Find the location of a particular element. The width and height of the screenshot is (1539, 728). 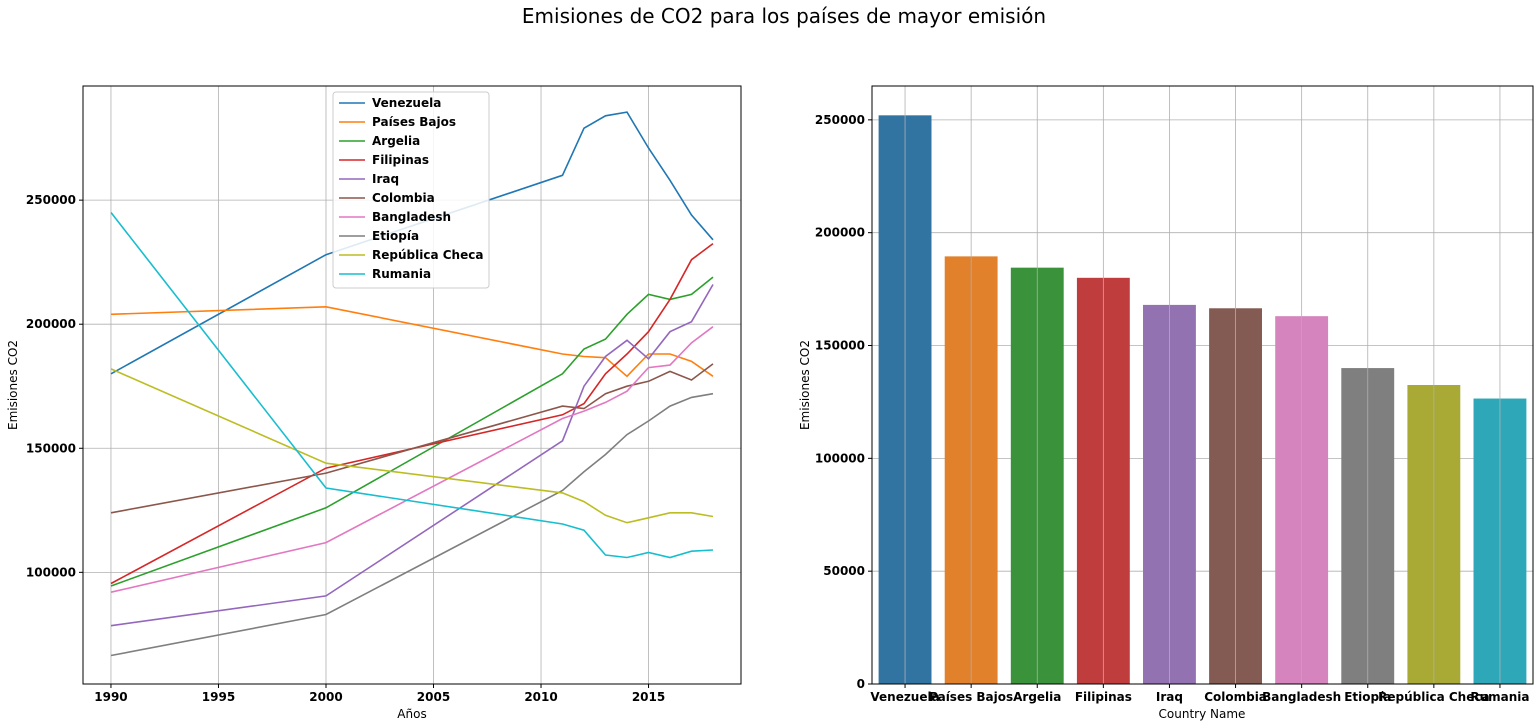

bar-chart-xtick-label: Argelia is located at coordinates (1037, 697).